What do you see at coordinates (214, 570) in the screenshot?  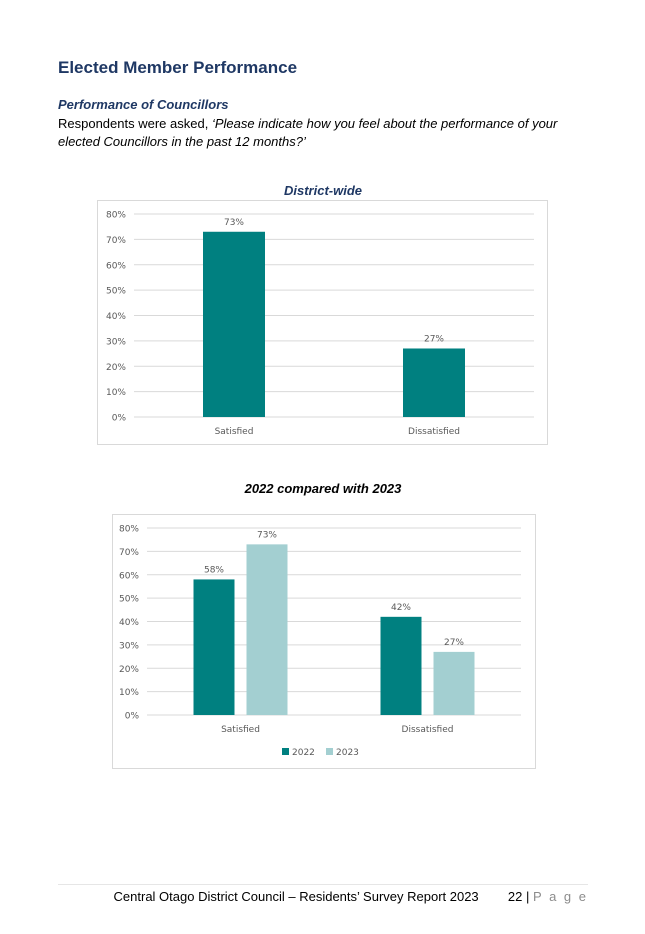 I see `data-label: 58%` at bounding box center [214, 570].